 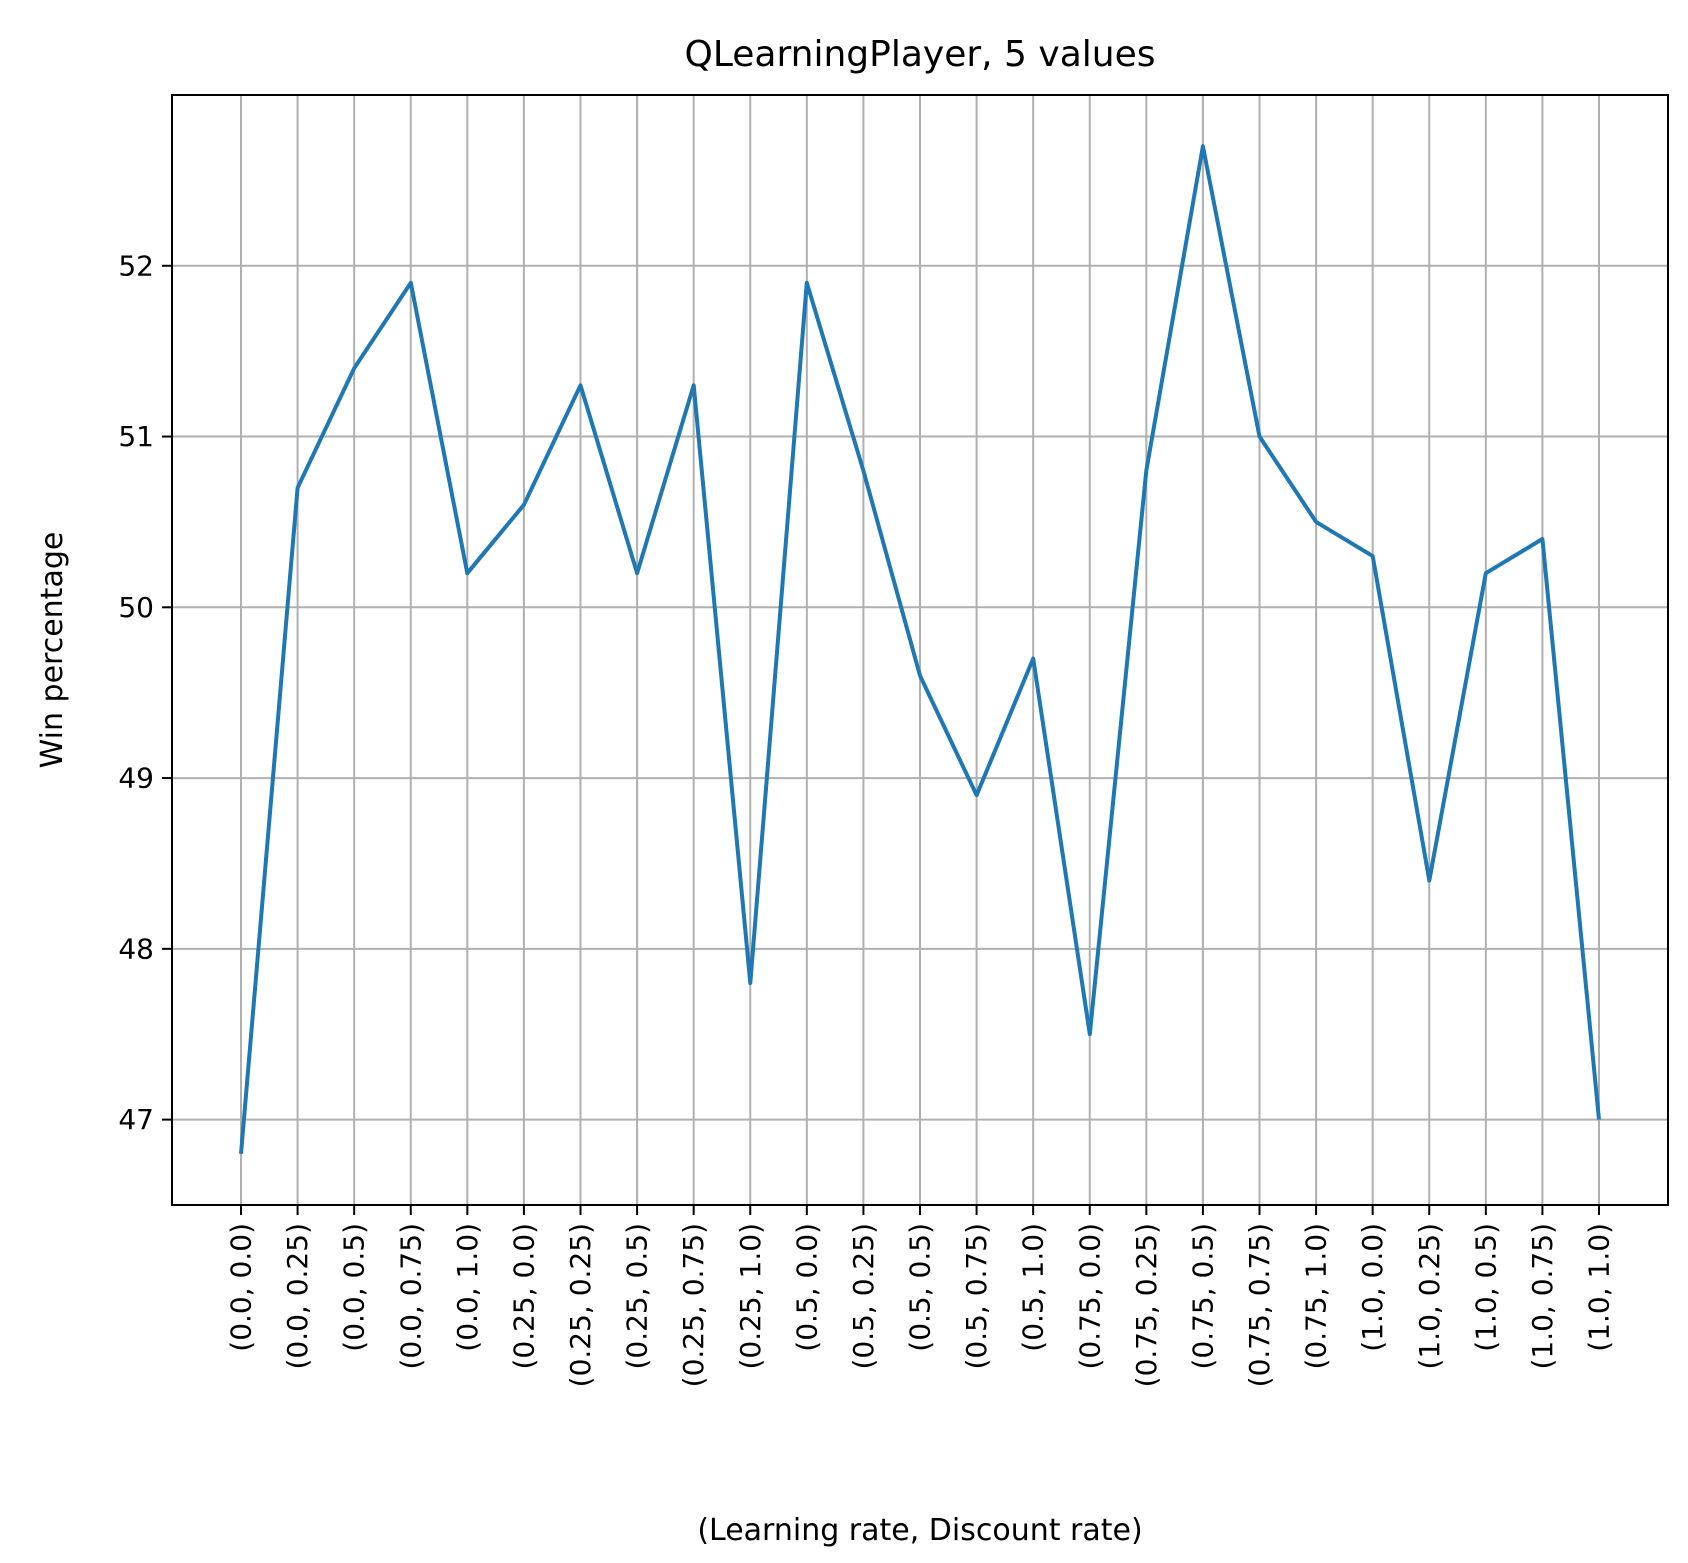 I want to click on chart-title: QLearningPlayer, 5 values, so click(x=920, y=54).